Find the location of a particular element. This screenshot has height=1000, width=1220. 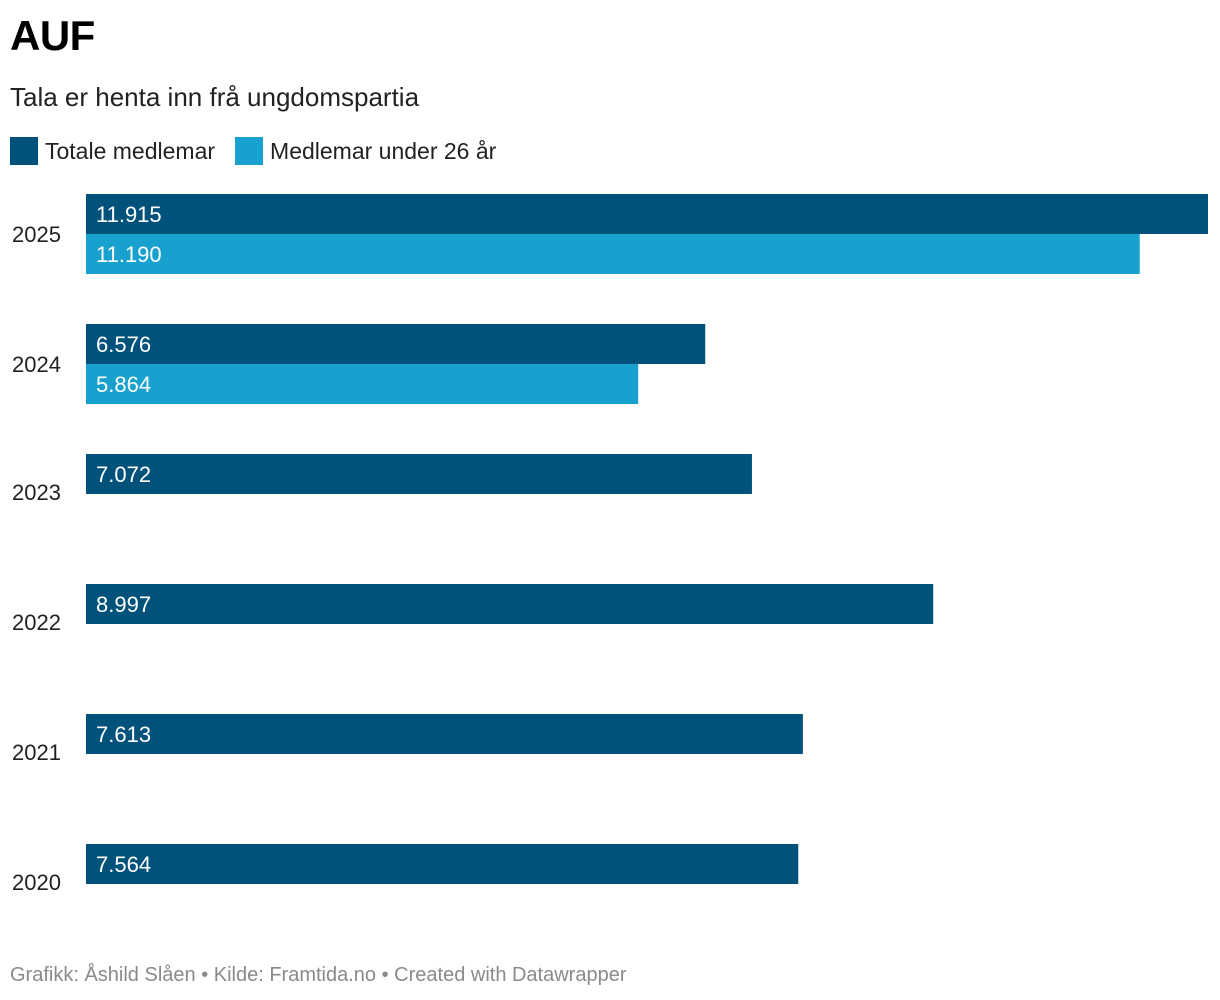

legend-swatch-total is located at coordinates (24, 151).